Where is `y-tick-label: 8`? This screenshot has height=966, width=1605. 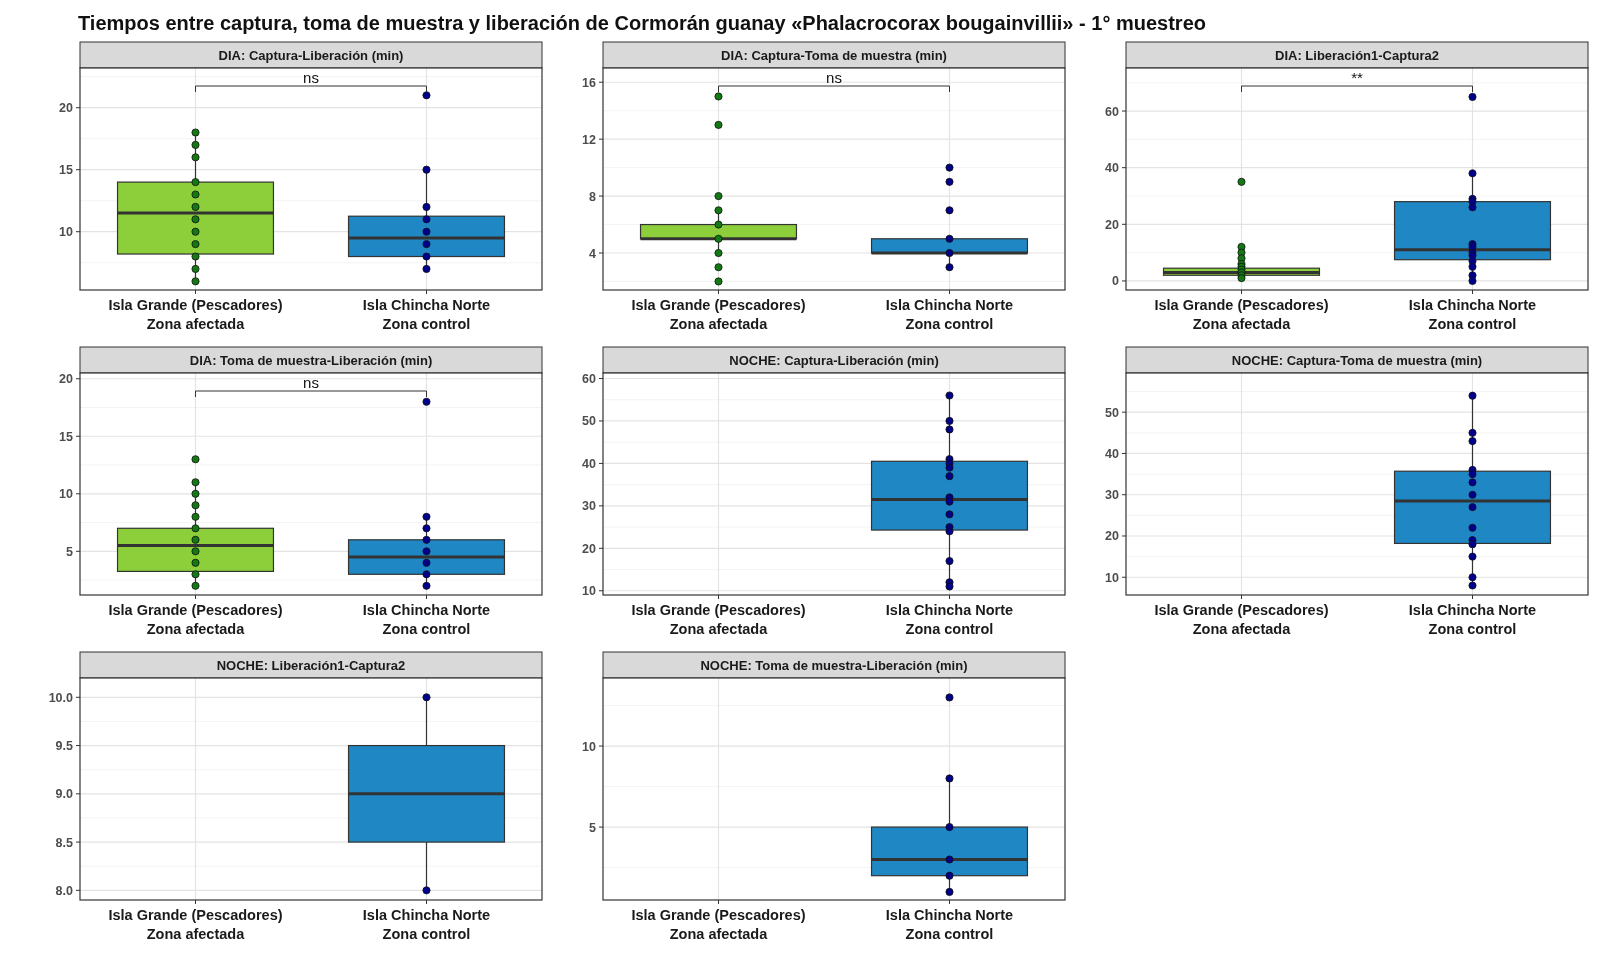
y-tick-label: 8 is located at coordinates (593, 196).